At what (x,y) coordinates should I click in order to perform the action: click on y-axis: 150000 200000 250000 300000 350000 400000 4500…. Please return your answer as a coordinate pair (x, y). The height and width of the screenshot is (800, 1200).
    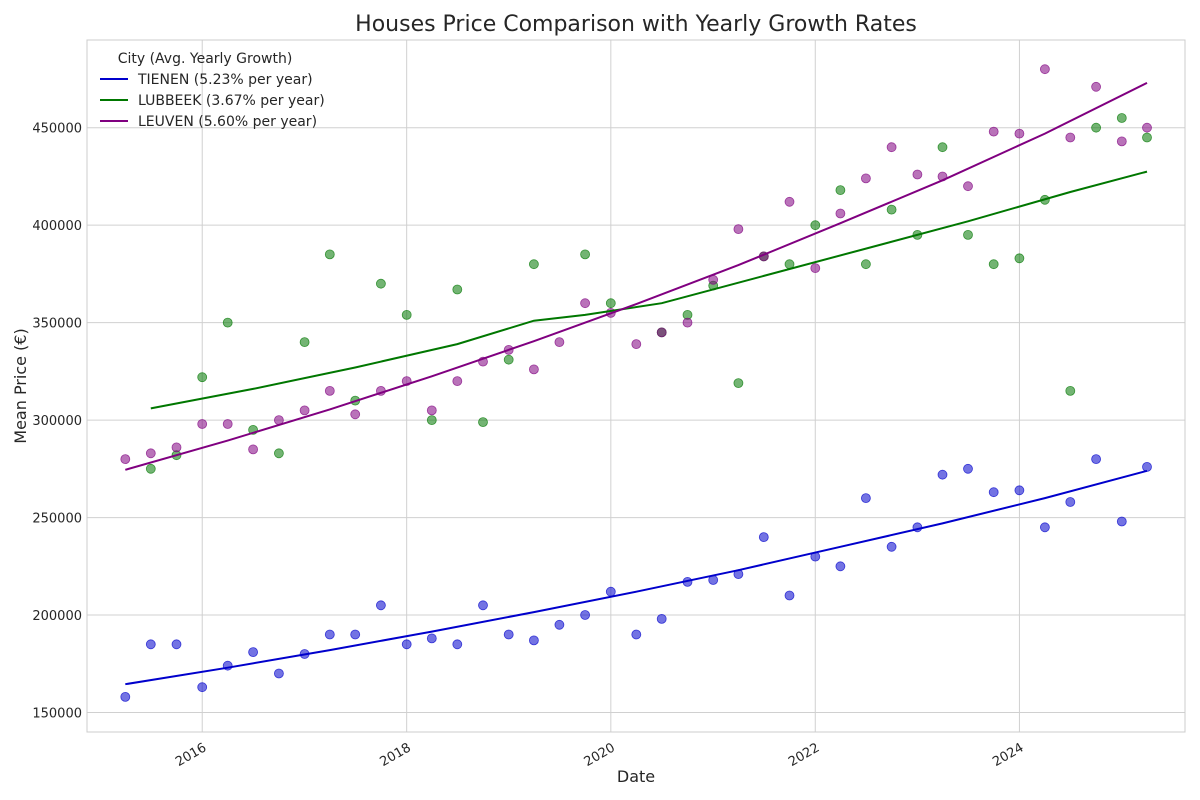
    Looking at the image, I should click on (57, 422).